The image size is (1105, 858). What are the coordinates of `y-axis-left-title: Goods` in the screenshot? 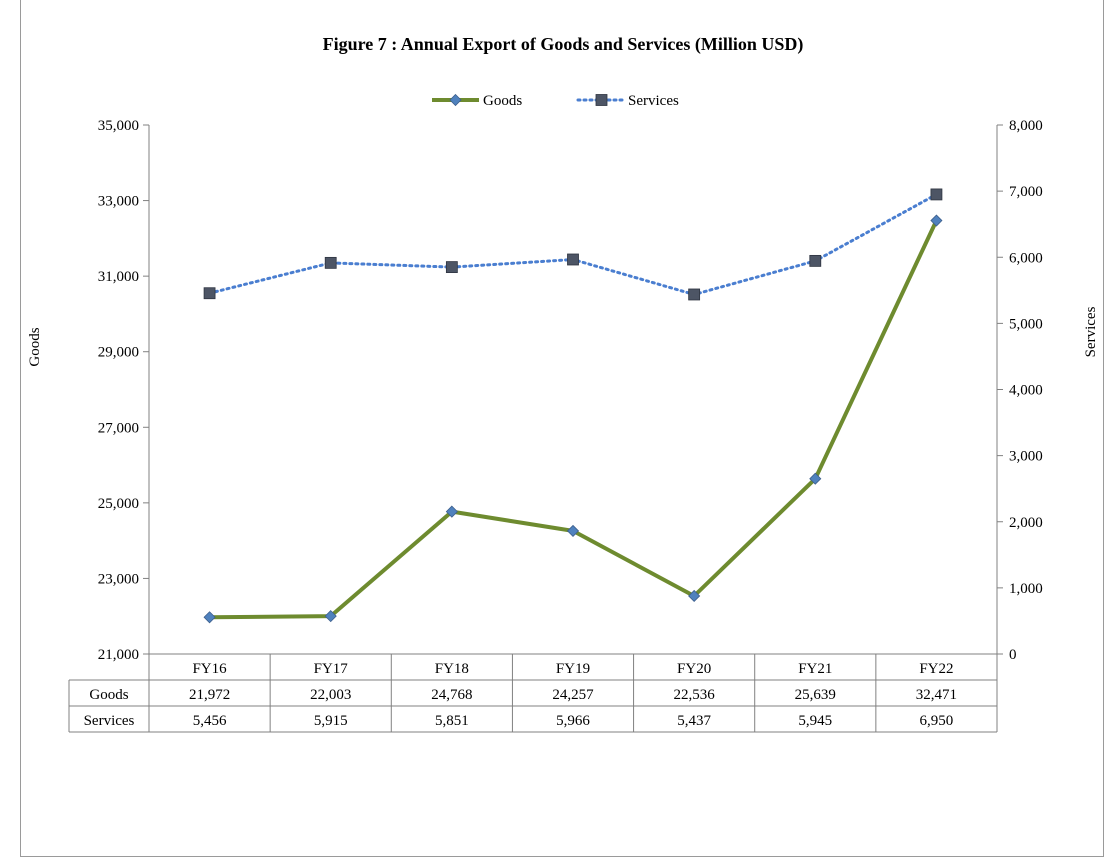 It's located at (35, 346).